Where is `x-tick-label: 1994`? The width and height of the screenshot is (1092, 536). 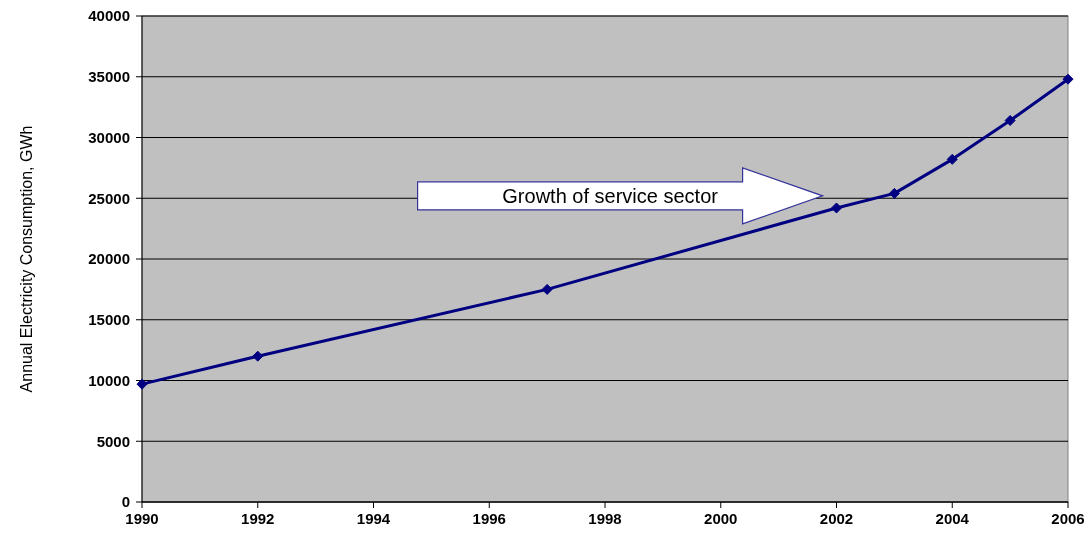
x-tick-label: 1994 is located at coordinates (373, 518).